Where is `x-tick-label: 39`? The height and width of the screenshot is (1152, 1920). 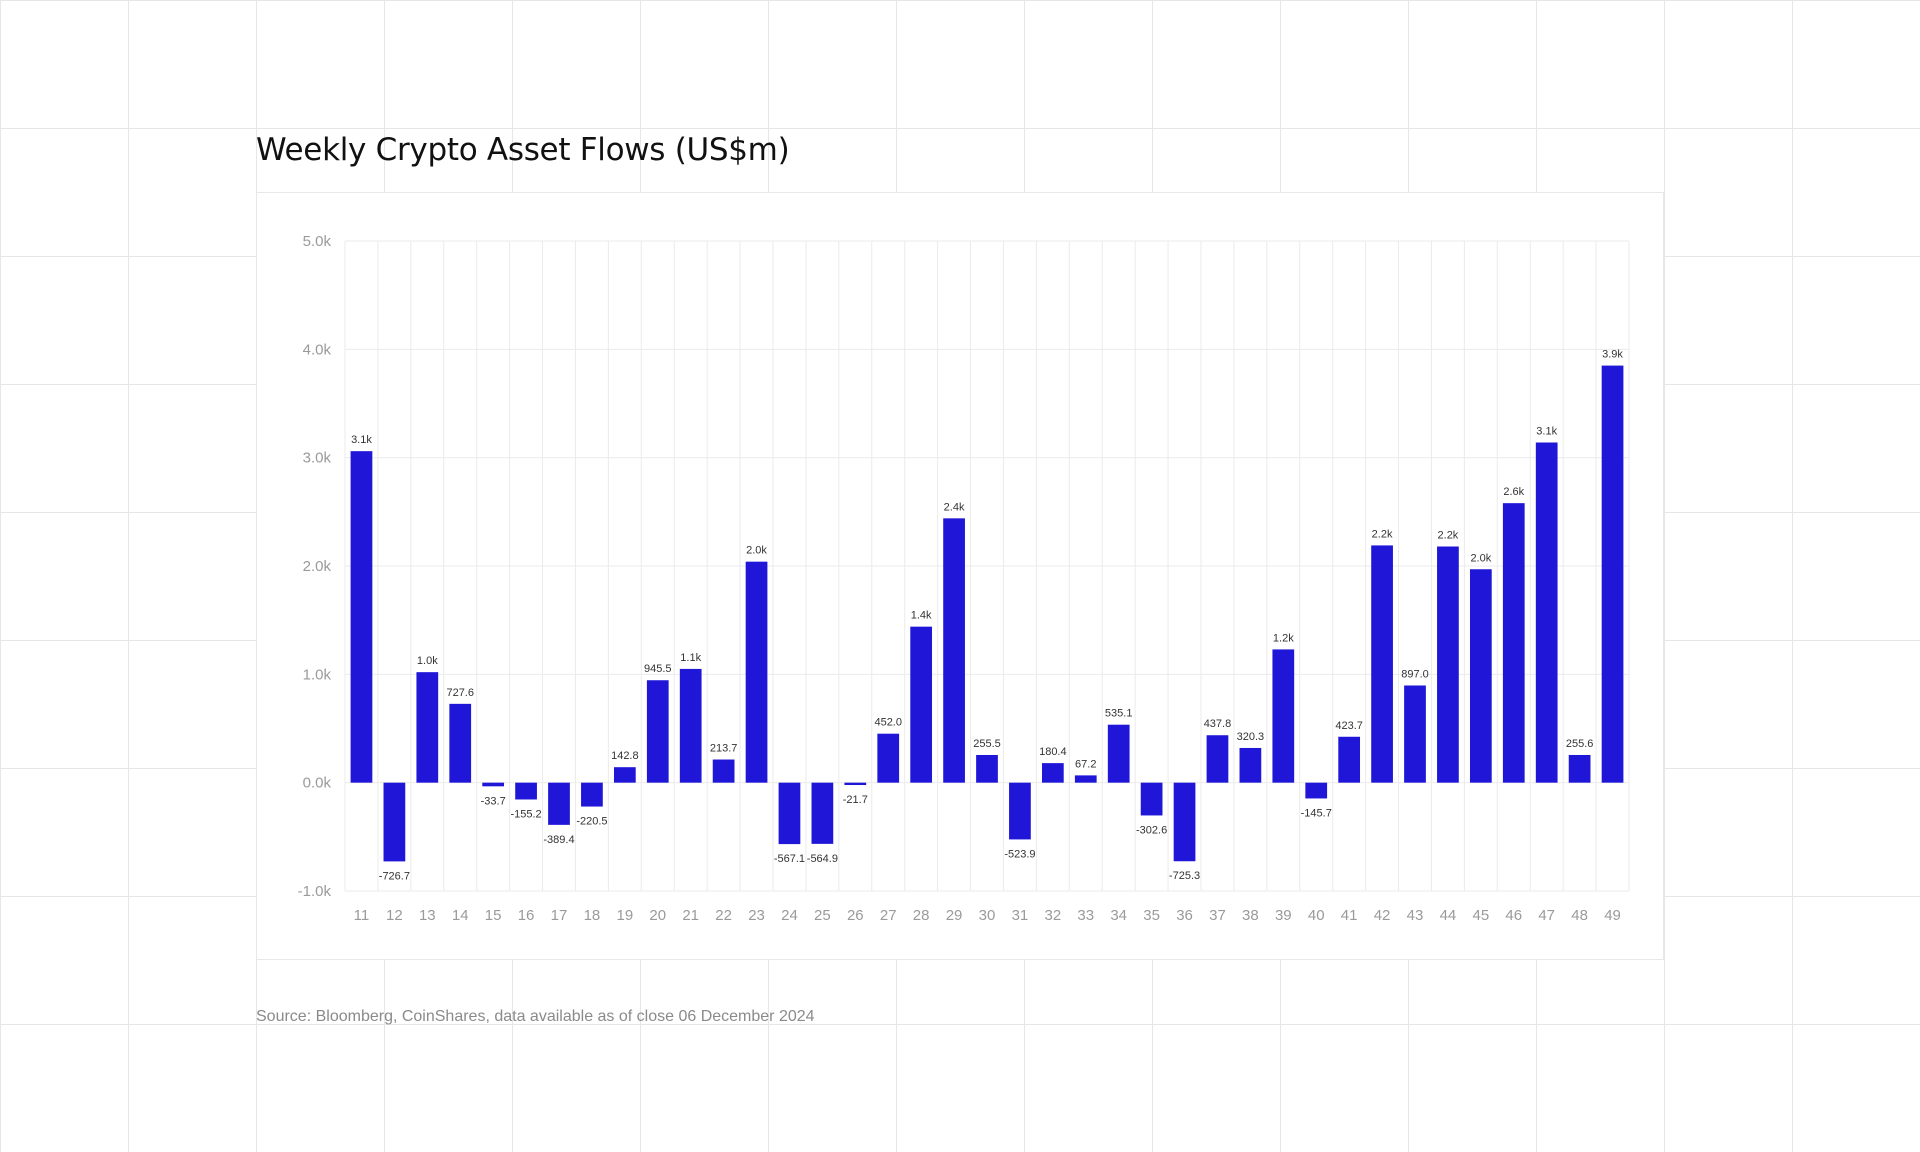 x-tick-label: 39 is located at coordinates (1283, 915).